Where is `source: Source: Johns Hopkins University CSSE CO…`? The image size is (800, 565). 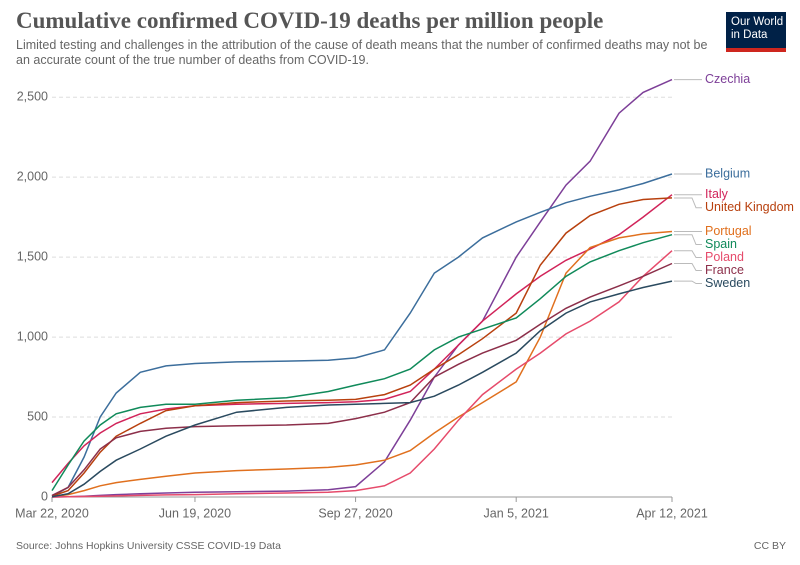
source: Source: Johns Hopkins University CSSE CO… is located at coordinates (148, 546).